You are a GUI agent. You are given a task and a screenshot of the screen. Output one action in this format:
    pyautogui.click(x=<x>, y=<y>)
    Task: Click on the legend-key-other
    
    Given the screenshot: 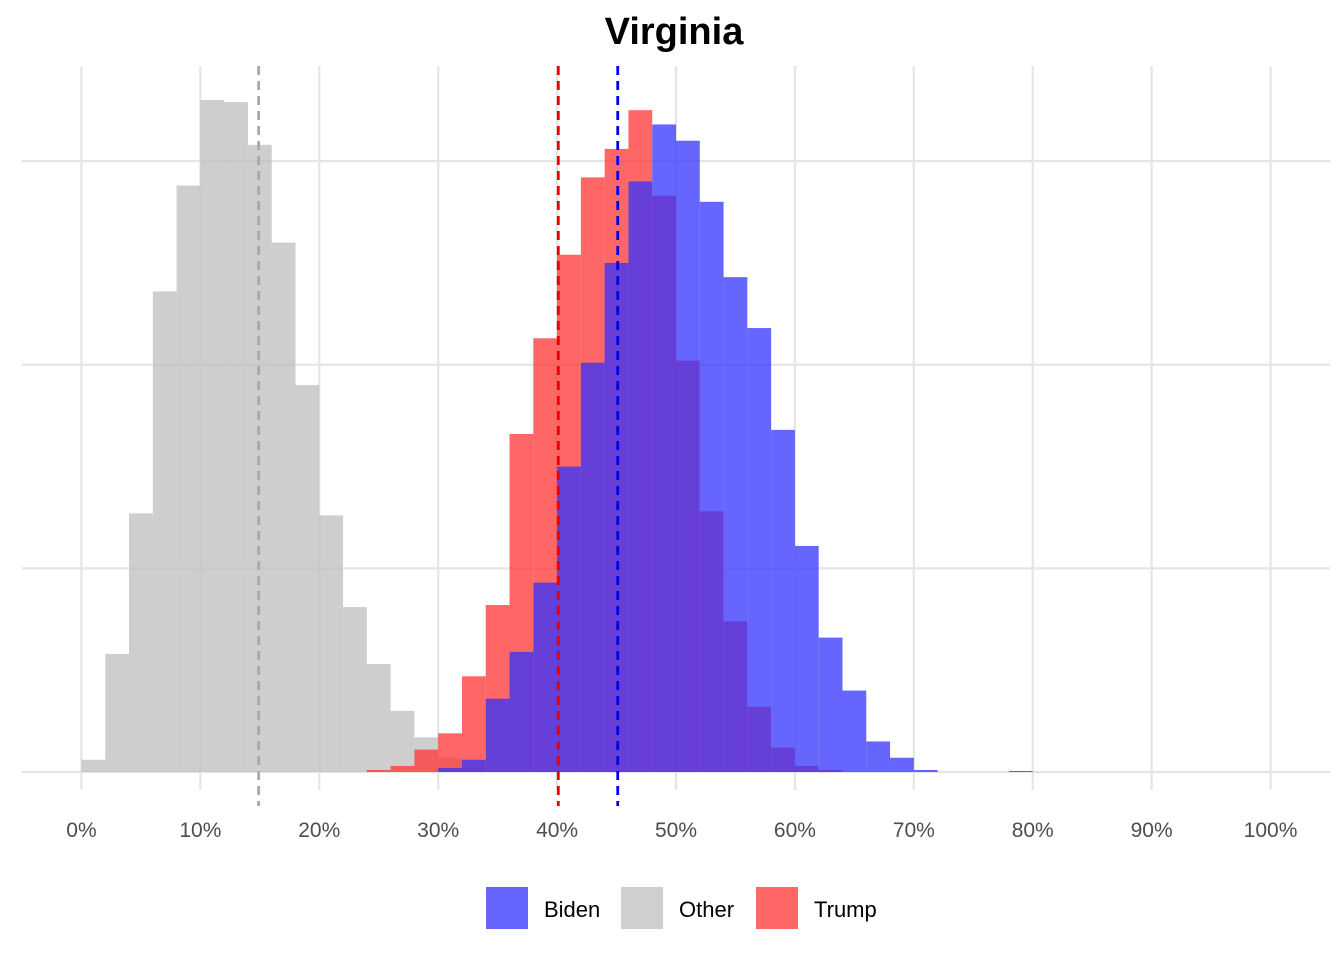 What is the action you would take?
    pyautogui.click(x=642, y=908)
    